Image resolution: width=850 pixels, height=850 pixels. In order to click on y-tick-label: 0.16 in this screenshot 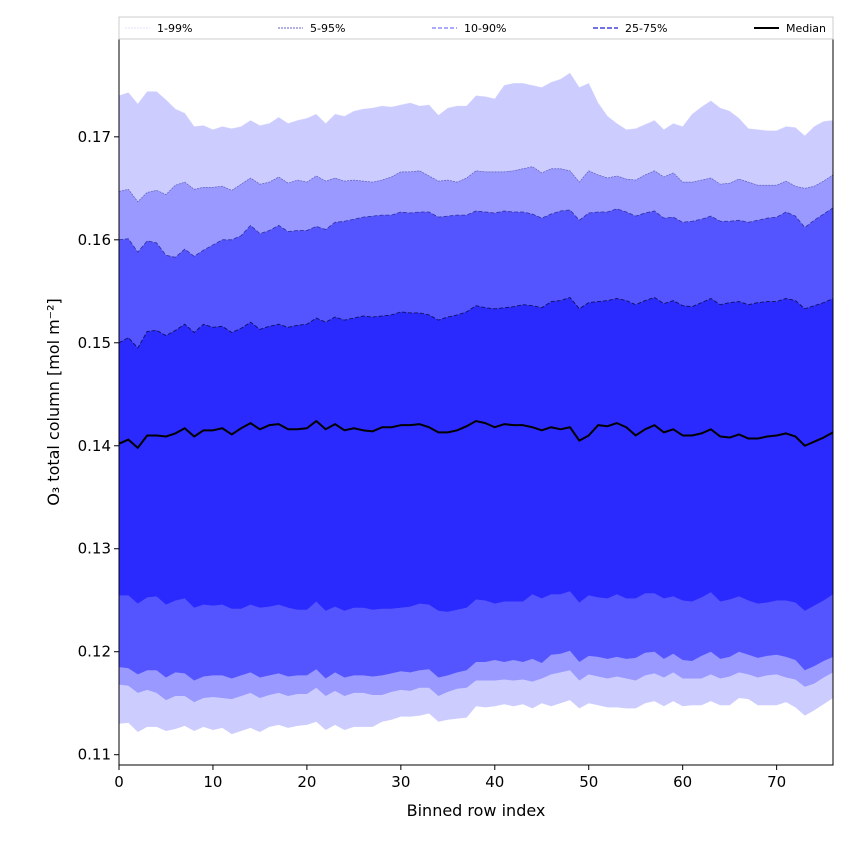, I will do `click(94, 240)`.